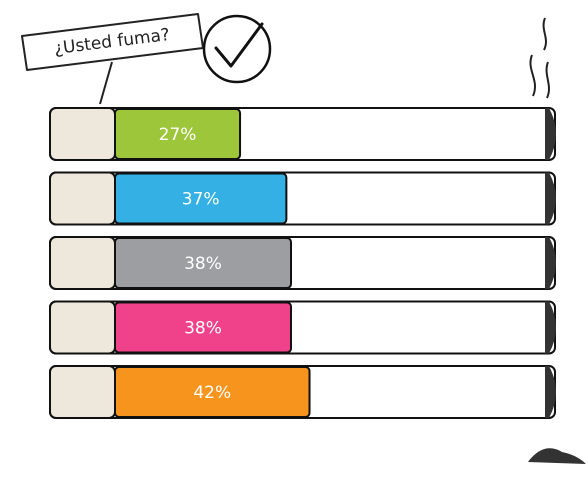 Image resolution: width=588 pixels, height=477 pixels. I want to click on value-label: 27%, so click(178, 135).